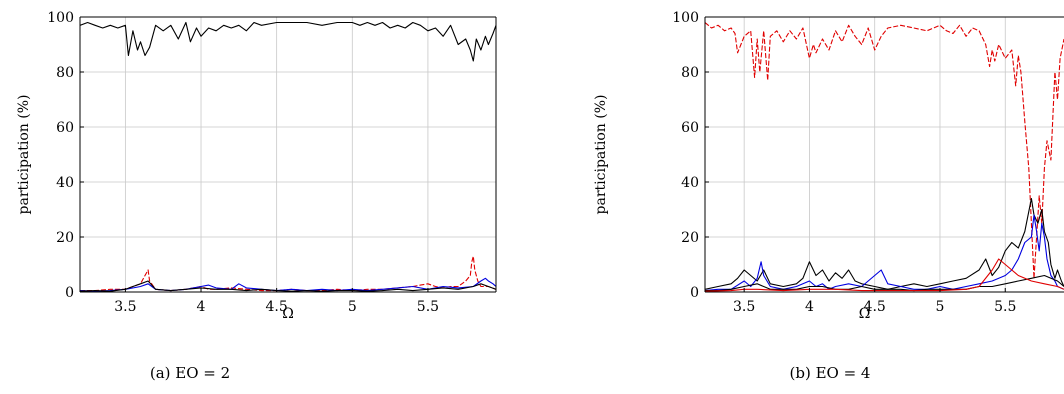 Image resolution: width=1064 pixels, height=394 pixels. Describe the element at coordinates (190, 373) in the screenshot. I see `chart-caption: (a) EO = 2` at that location.